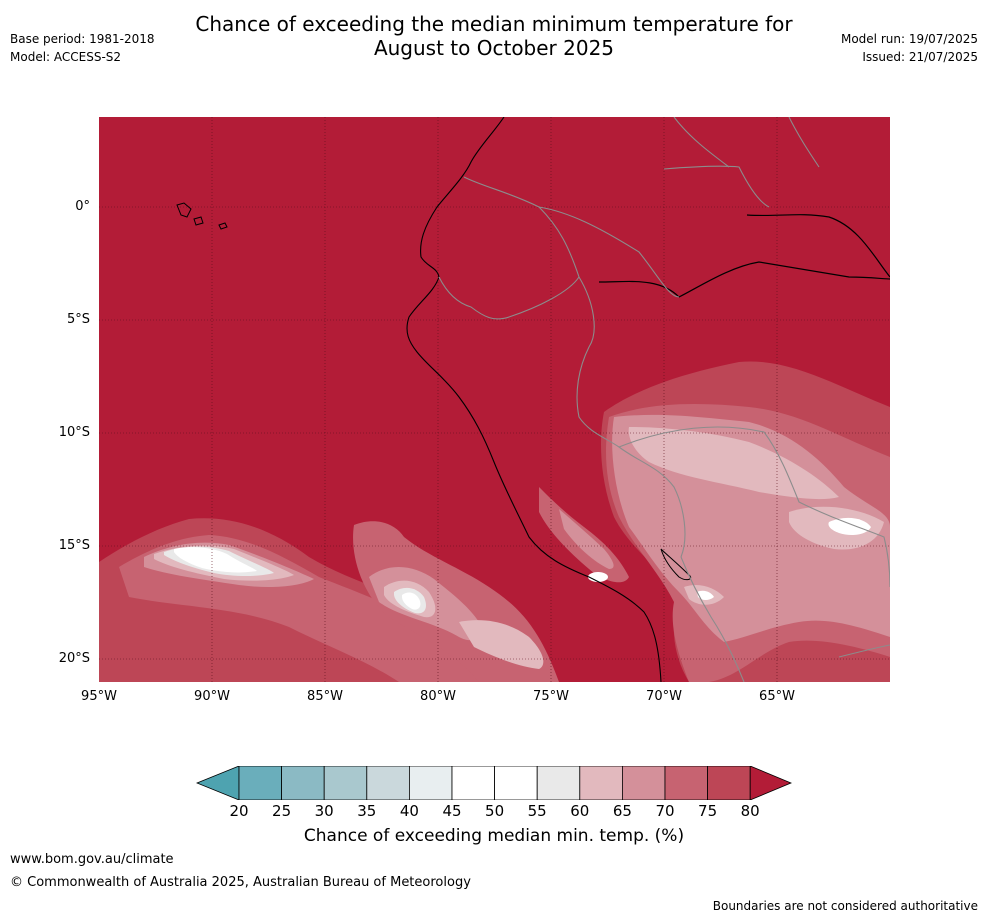 The height and width of the screenshot is (919, 988). What do you see at coordinates (92, 859) in the screenshot?
I see `footer-url: www.bom.gov.au/climate` at bounding box center [92, 859].